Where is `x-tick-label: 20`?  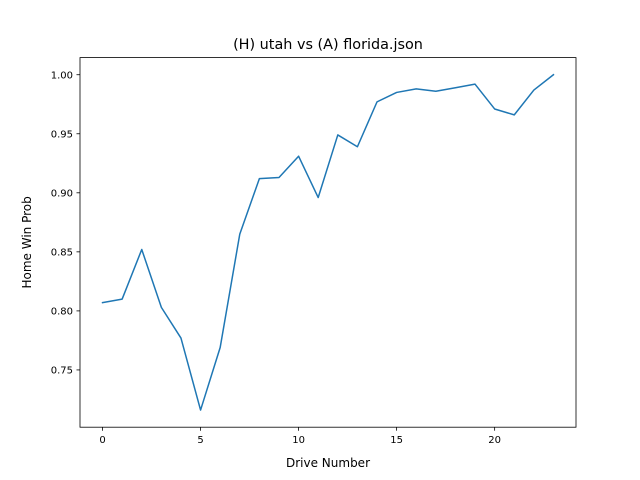
x-tick-label: 20 is located at coordinates (494, 440).